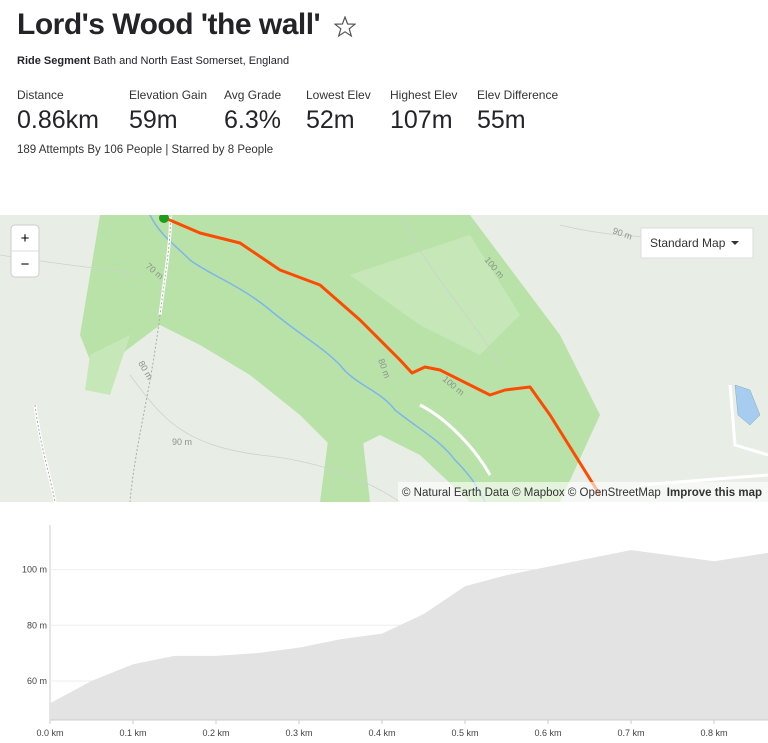 The height and width of the screenshot is (743, 768). I want to click on map-style-button: Standard Map, so click(697, 243).